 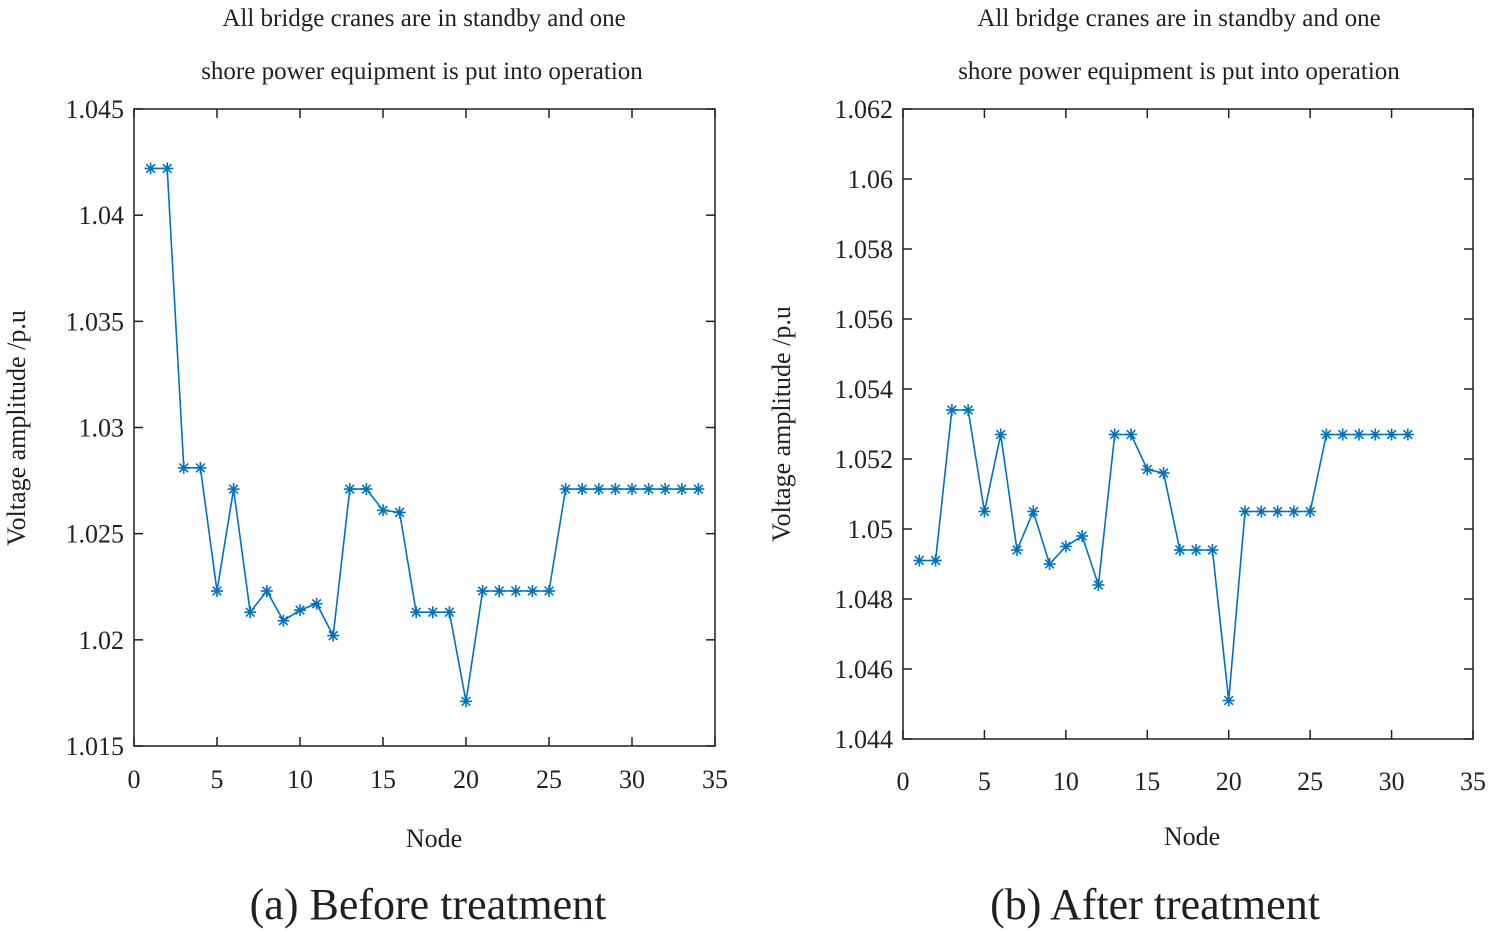 What do you see at coordinates (434, 838) in the screenshot?
I see `panel-a-x-axis-label: Node` at bounding box center [434, 838].